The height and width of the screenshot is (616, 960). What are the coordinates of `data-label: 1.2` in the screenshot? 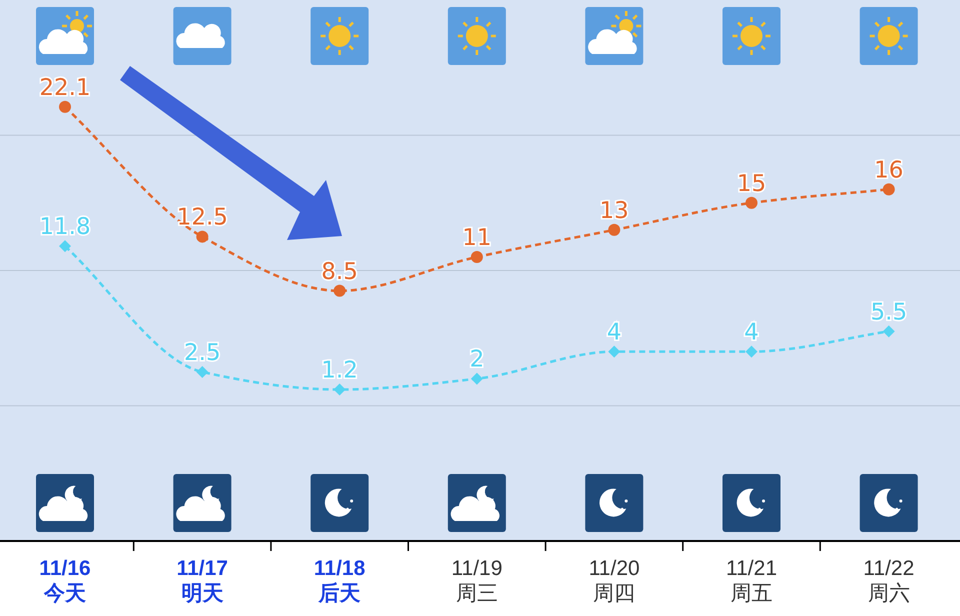 It's located at (339, 371).